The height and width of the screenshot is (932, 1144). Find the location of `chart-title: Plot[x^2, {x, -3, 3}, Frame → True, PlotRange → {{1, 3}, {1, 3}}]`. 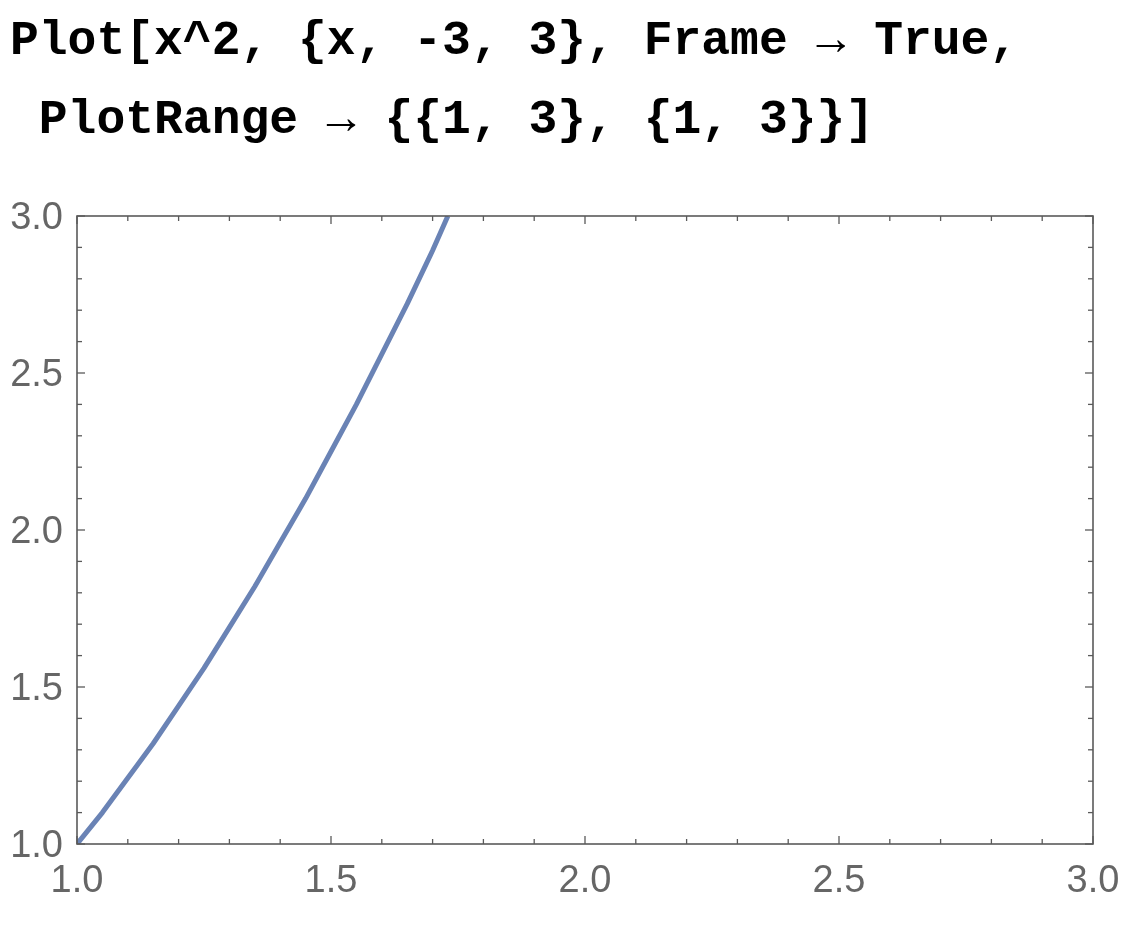

chart-title: Plot[x^2, {x, -3, 3}, Frame → True, PlotRange → {{1, 3}, {1, 3}}] is located at coordinates (514, 80).